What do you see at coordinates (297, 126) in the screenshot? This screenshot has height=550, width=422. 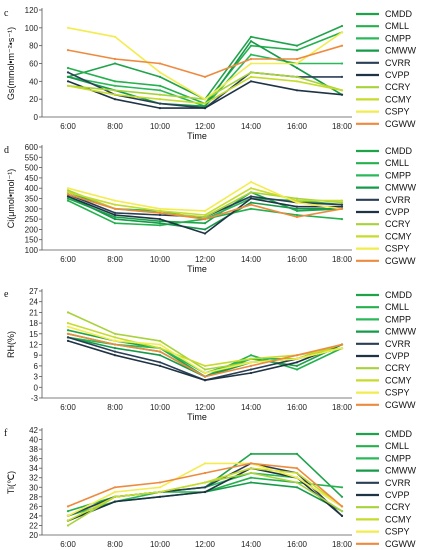 I see `x-tick-label: 16:00` at bounding box center [297, 126].